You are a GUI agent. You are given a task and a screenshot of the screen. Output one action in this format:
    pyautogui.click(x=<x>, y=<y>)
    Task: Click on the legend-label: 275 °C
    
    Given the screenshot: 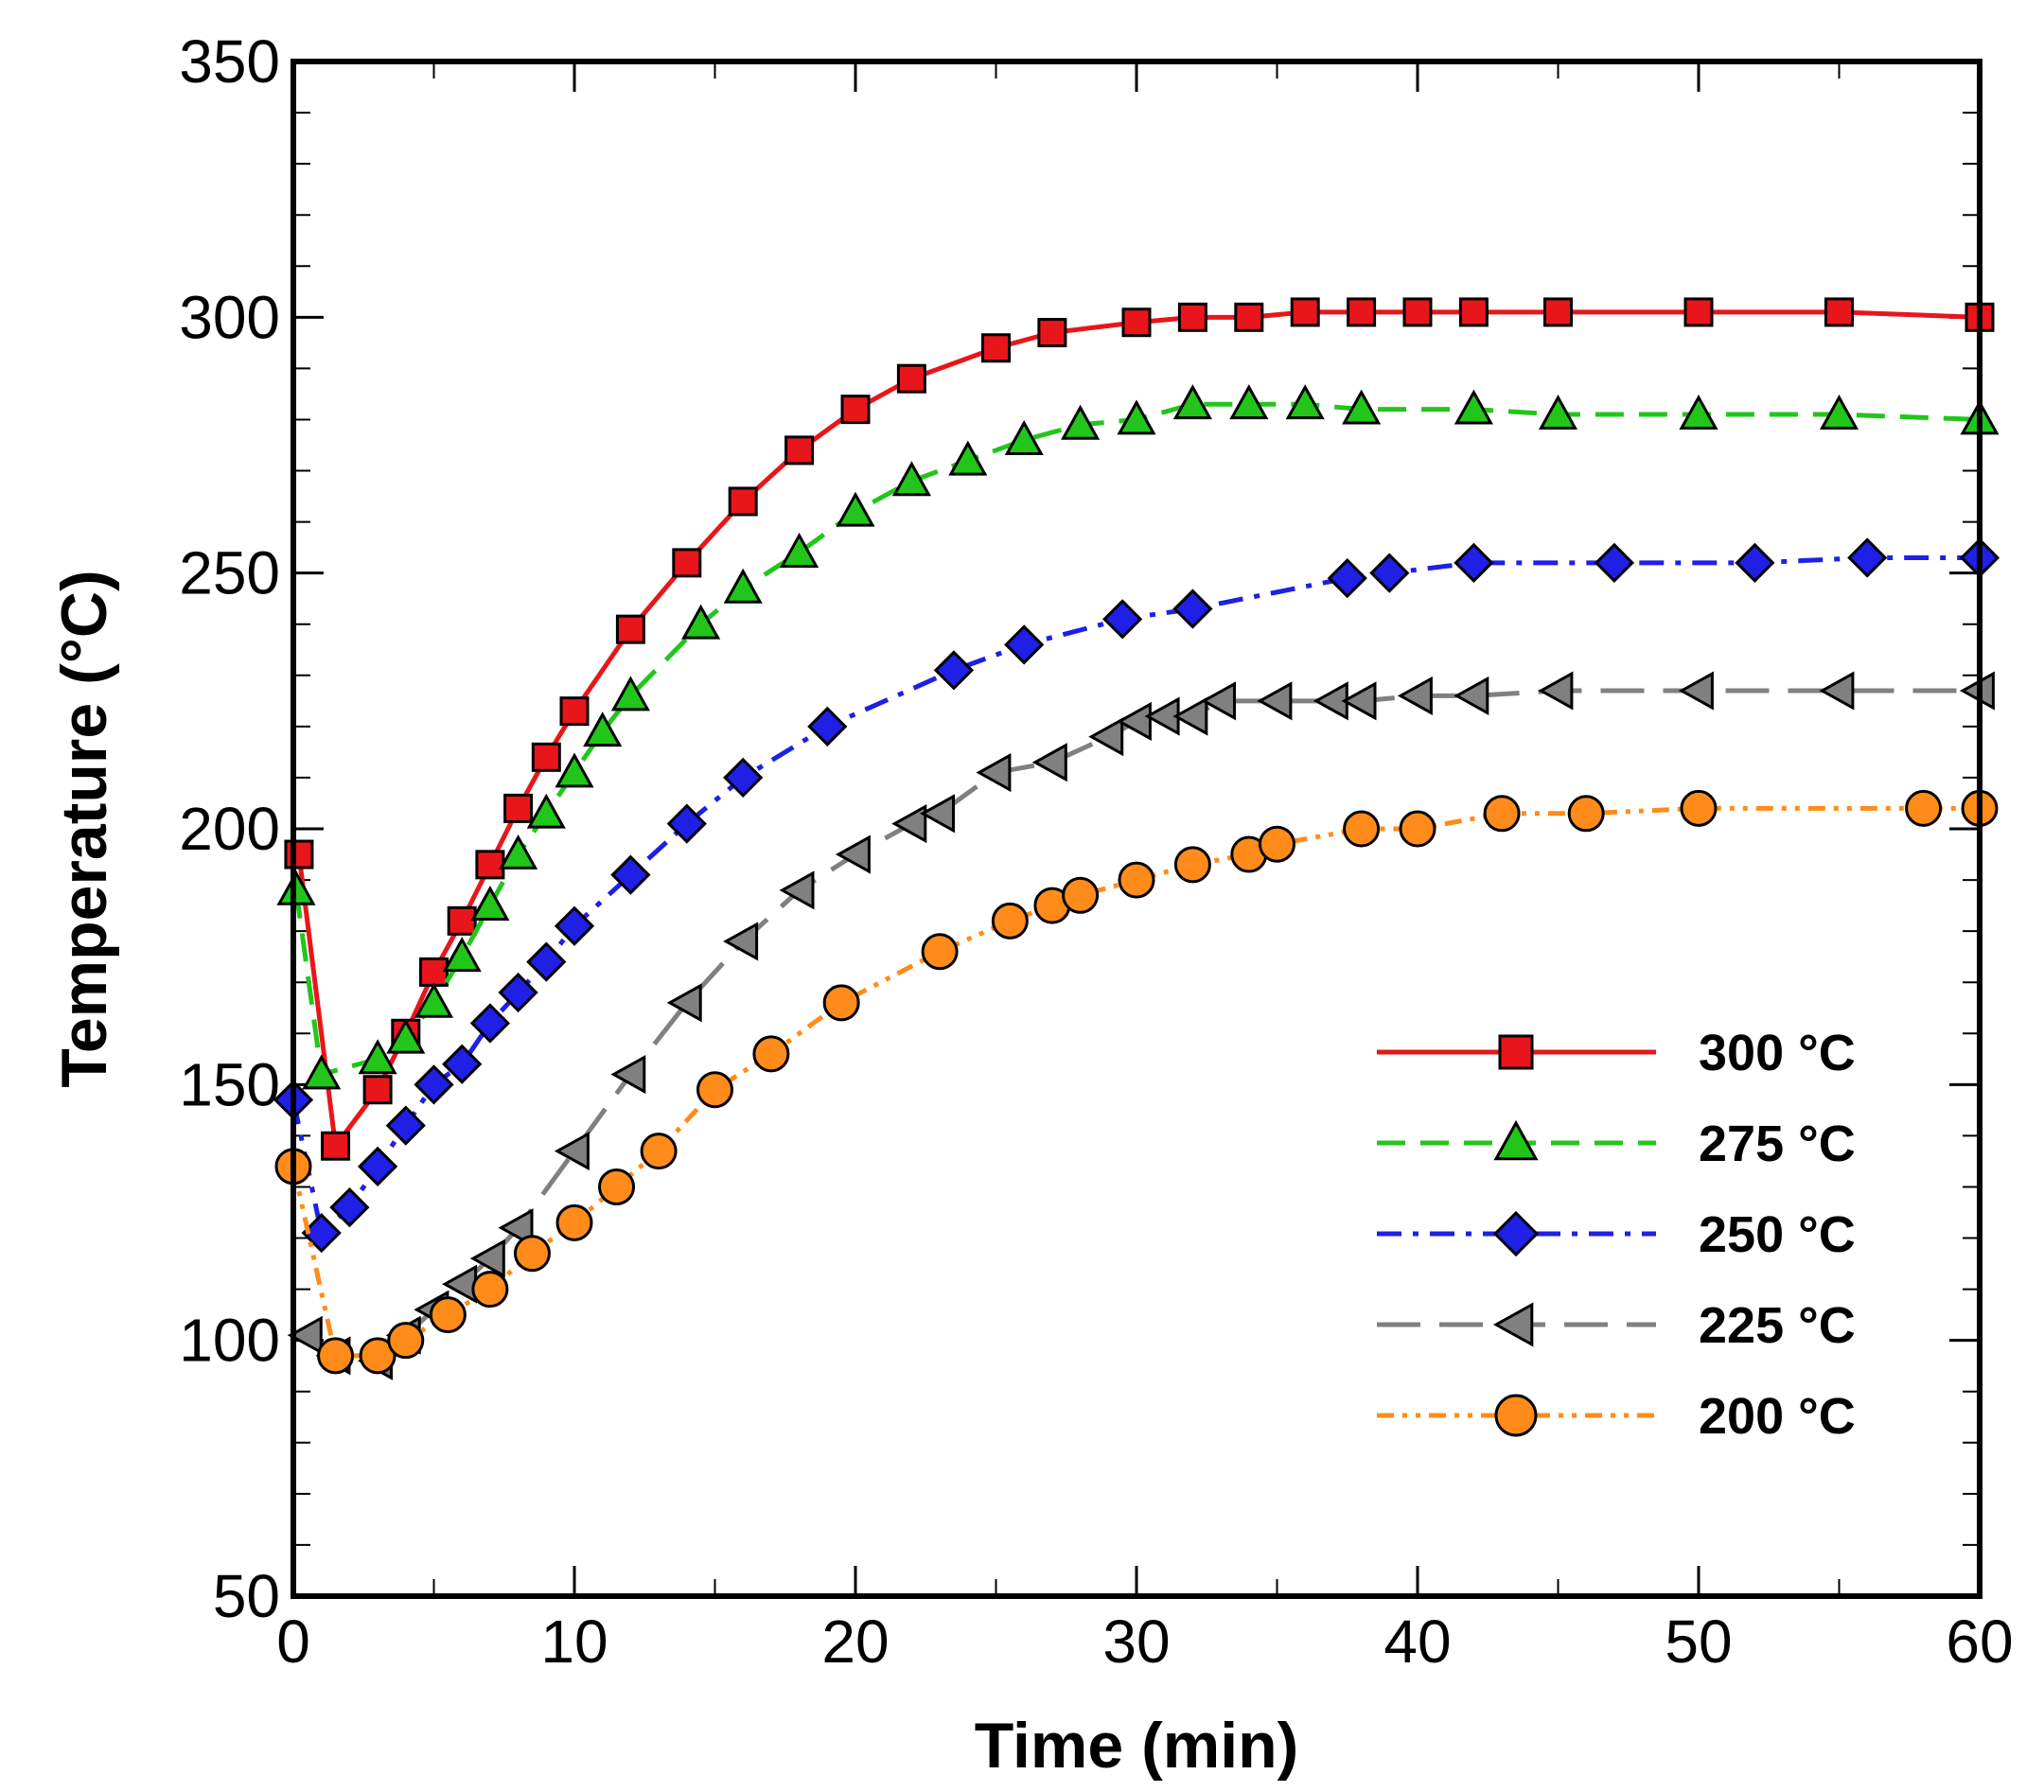 What is the action you would take?
    pyautogui.click(x=1777, y=1144)
    